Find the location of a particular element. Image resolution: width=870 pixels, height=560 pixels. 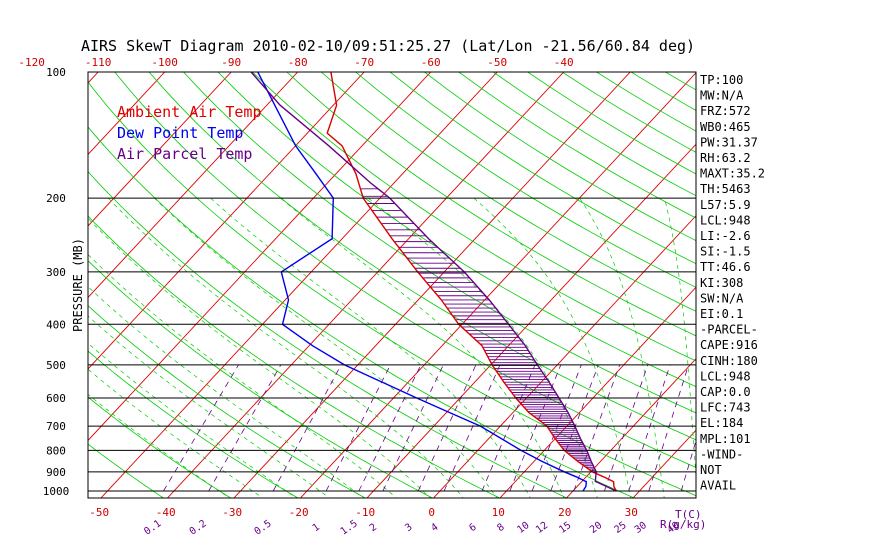

top-temp-tick-label: -90 is located at coordinates (231, 62).